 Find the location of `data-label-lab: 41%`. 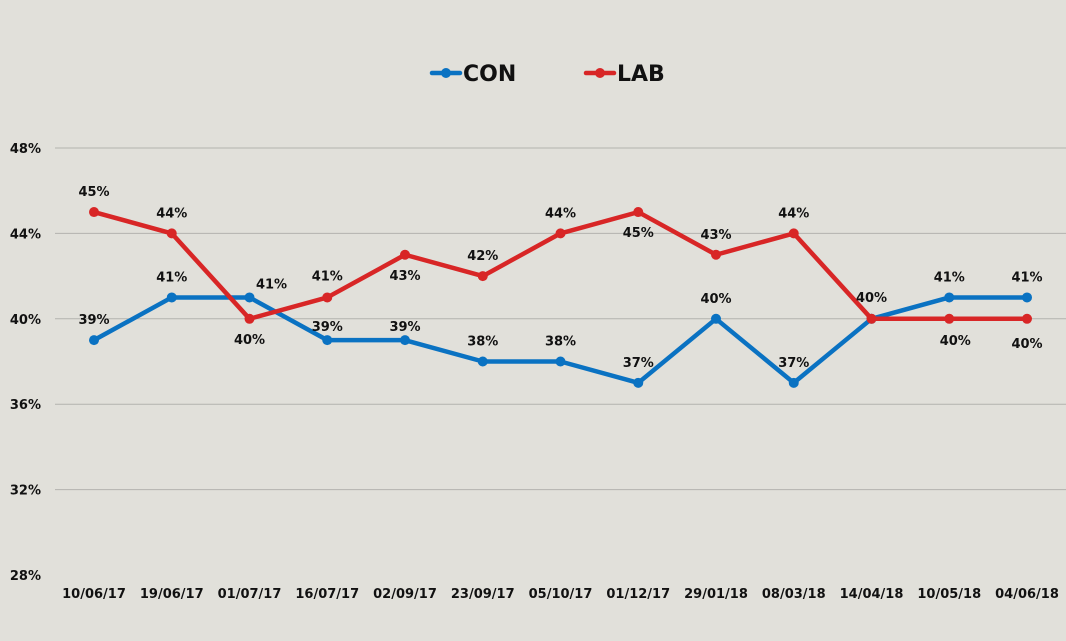

data-label-lab: 41% is located at coordinates (327, 276).